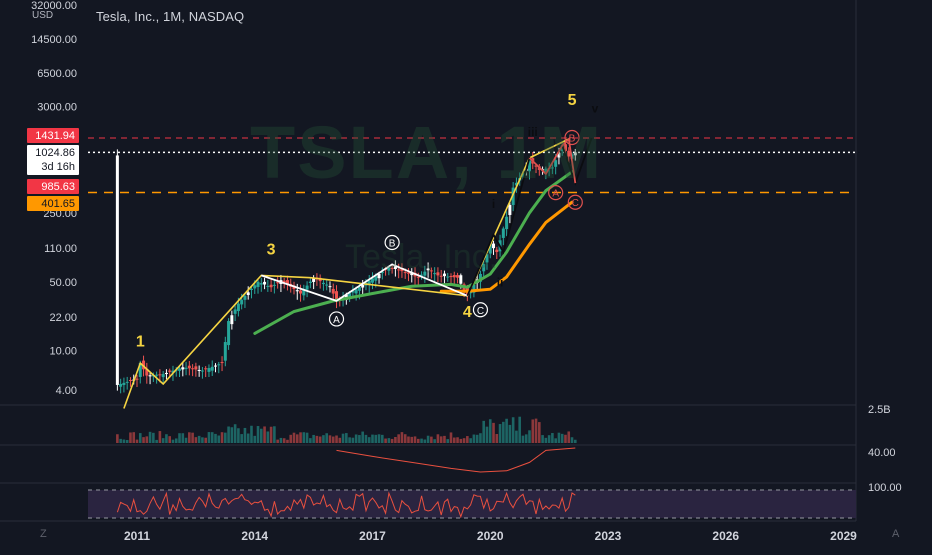 The height and width of the screenshot is (555, 932). I want to click on volume-pane: 2.5B, so click(503, 423).